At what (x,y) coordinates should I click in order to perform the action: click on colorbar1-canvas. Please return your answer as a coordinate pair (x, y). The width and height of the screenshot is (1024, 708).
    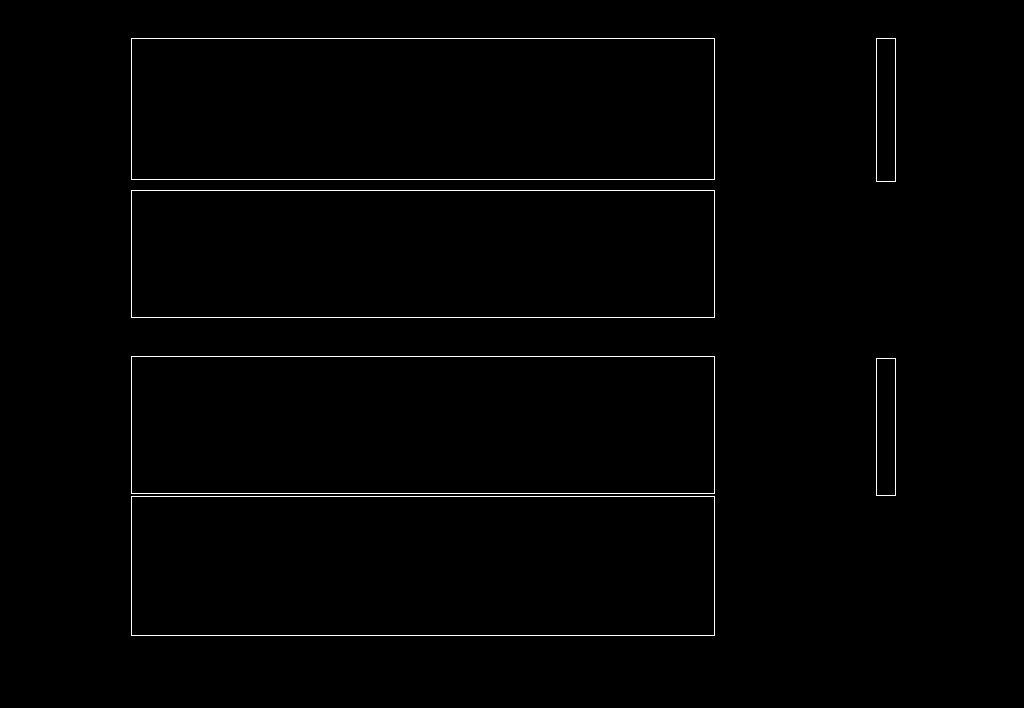
    Looking at the image, I should click on (886, 110).